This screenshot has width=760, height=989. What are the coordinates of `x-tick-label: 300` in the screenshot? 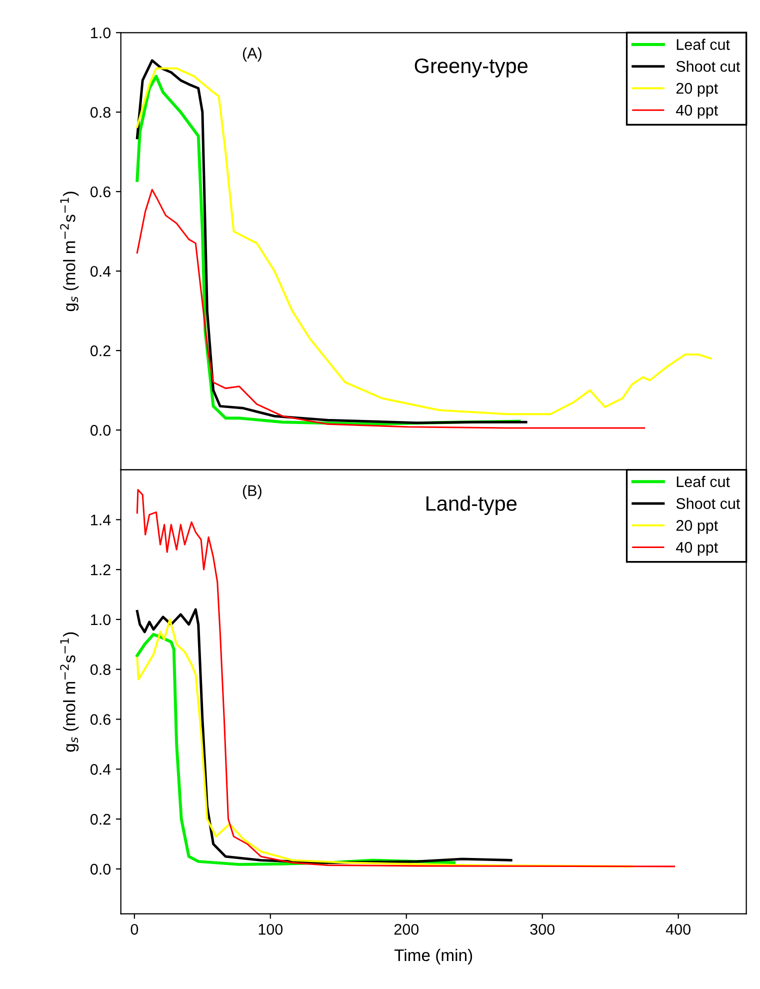 It's located at (542, 929).